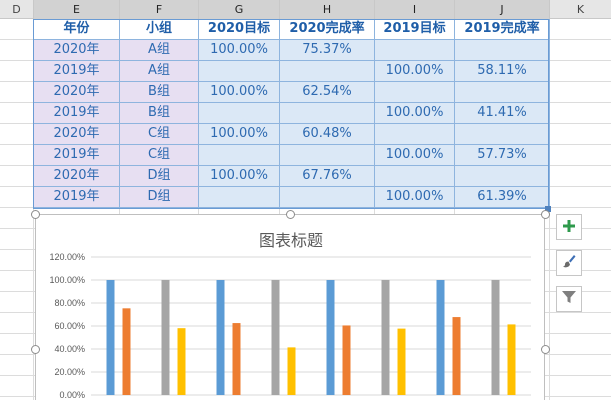  I want to click on column-header-i: I, so click(415, 9).